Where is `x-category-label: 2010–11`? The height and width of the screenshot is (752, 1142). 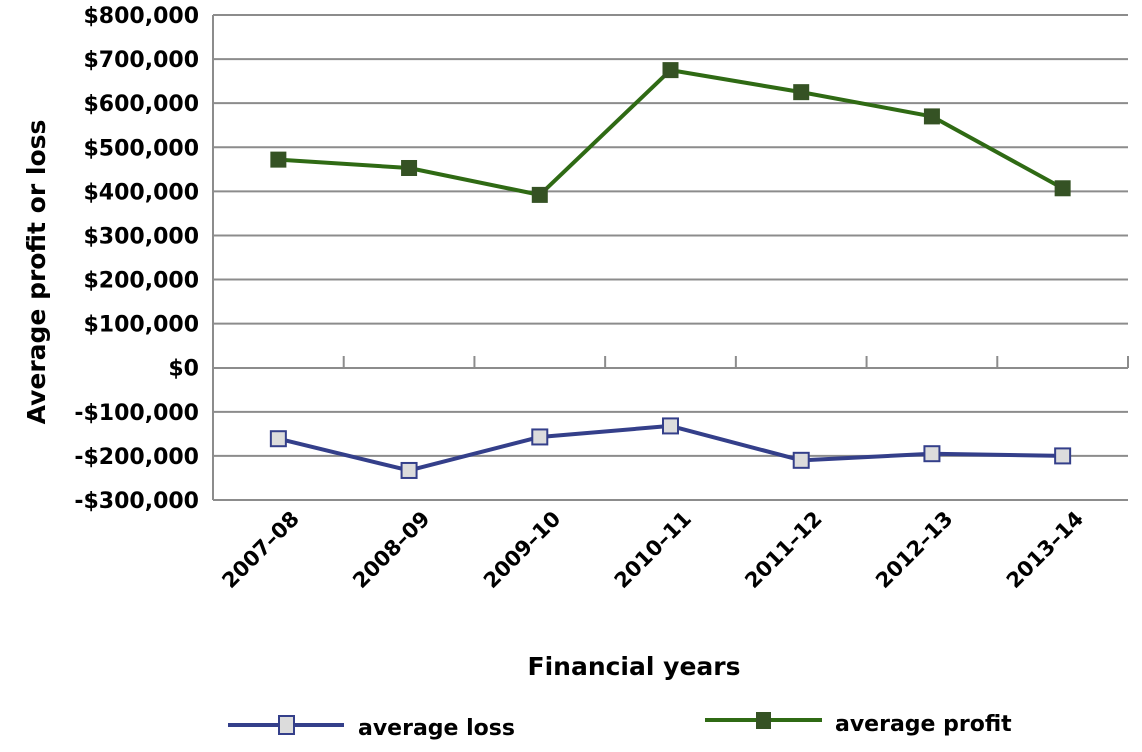 x-category-label: 2010–11 is located at coordinates (653, 550).